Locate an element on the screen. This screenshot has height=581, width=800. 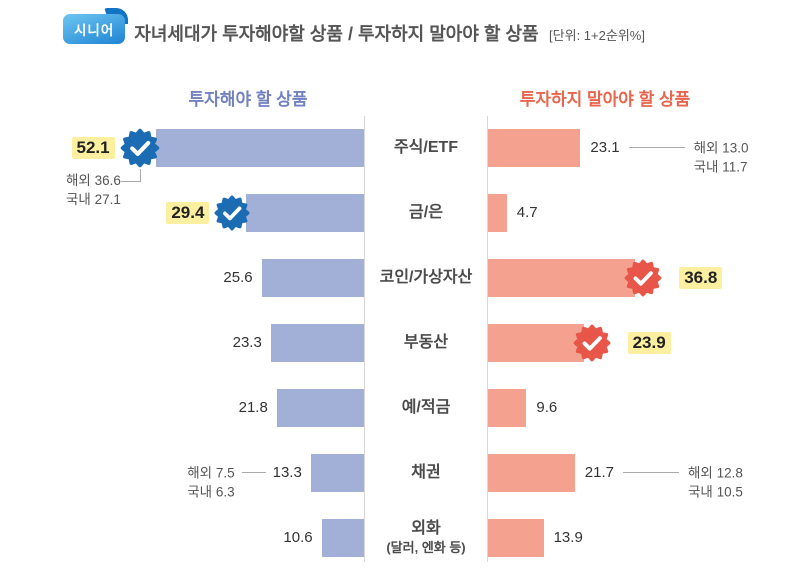
value-label: 21.8 is located at coordinates (253, 407).